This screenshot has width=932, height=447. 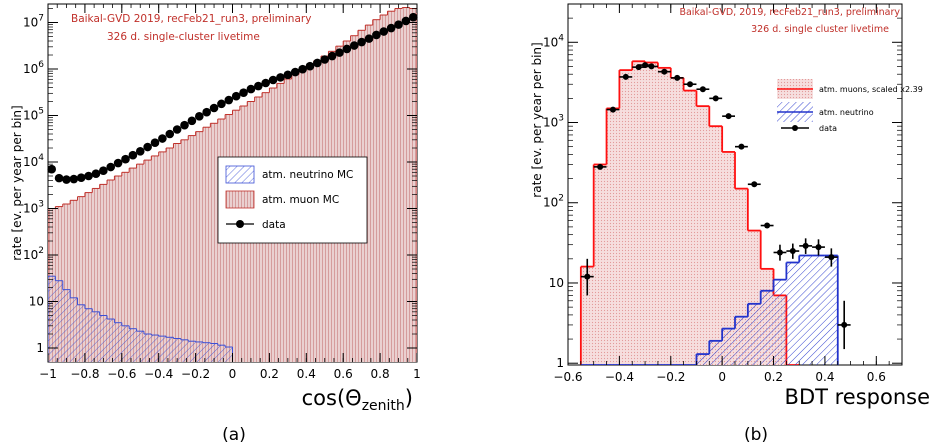 What do you see at coordinates (84, 374) in the screenshot?
I see `x-tick-label: −0.8` at bounding box center [84, 374].